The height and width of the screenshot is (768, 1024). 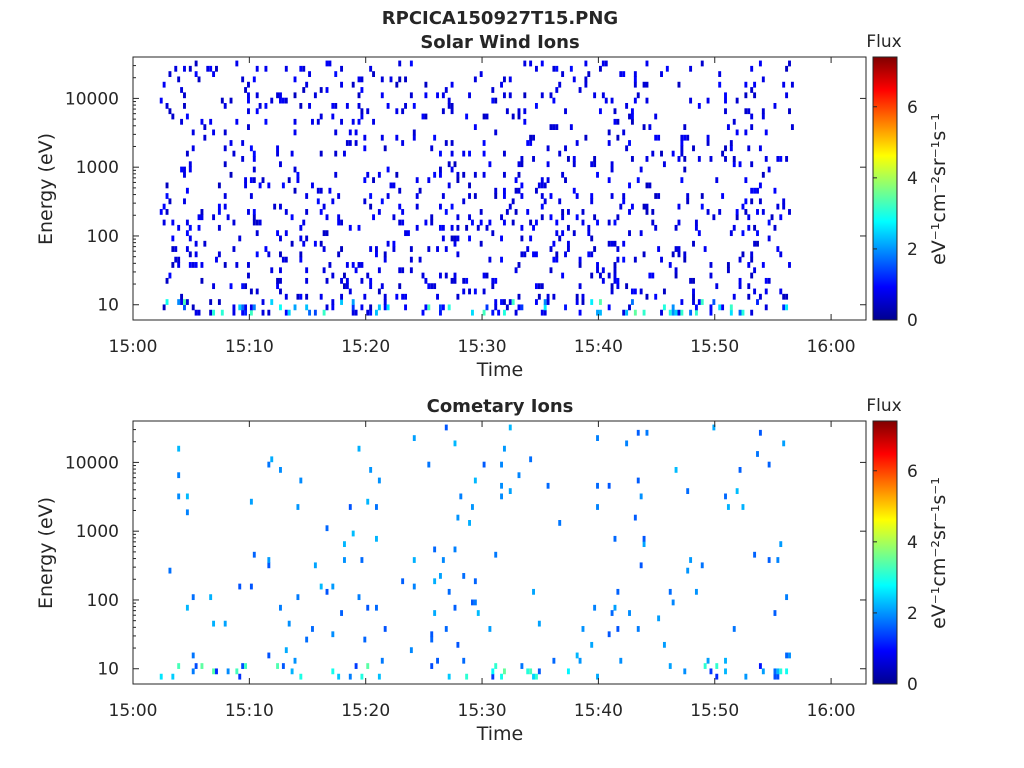 What do you see at coordinates (500, 734) in the screenshot?
I see `cometary-xlabel: Time` at bounding box center [500, 734].